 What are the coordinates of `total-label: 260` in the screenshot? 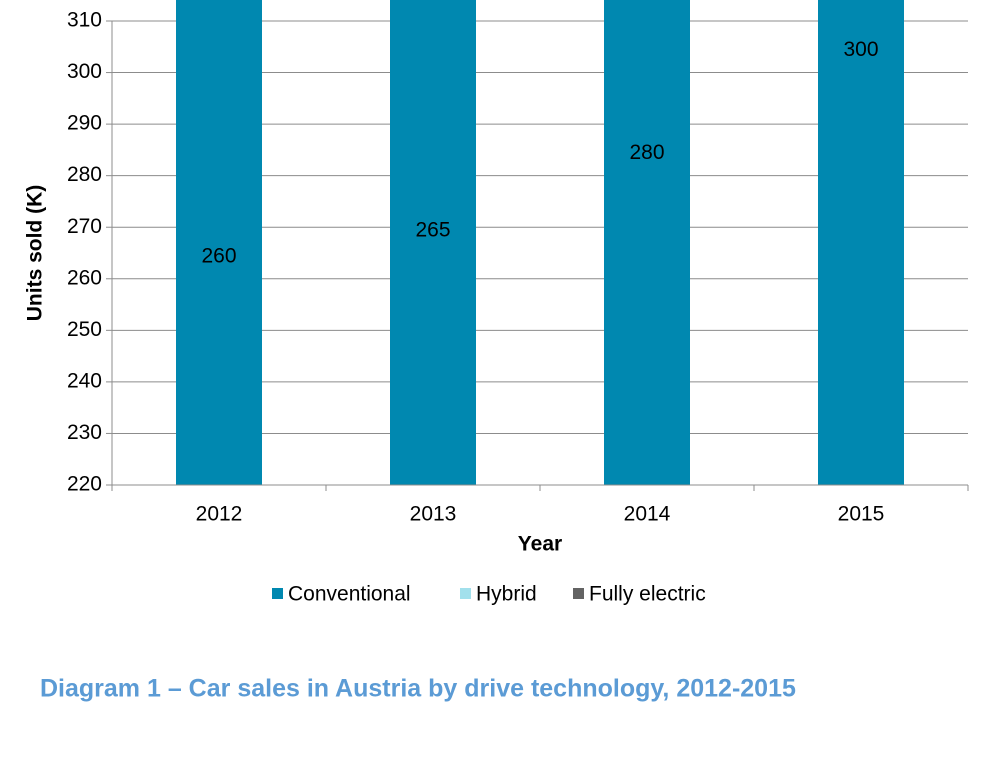 It's located at (218, 255).